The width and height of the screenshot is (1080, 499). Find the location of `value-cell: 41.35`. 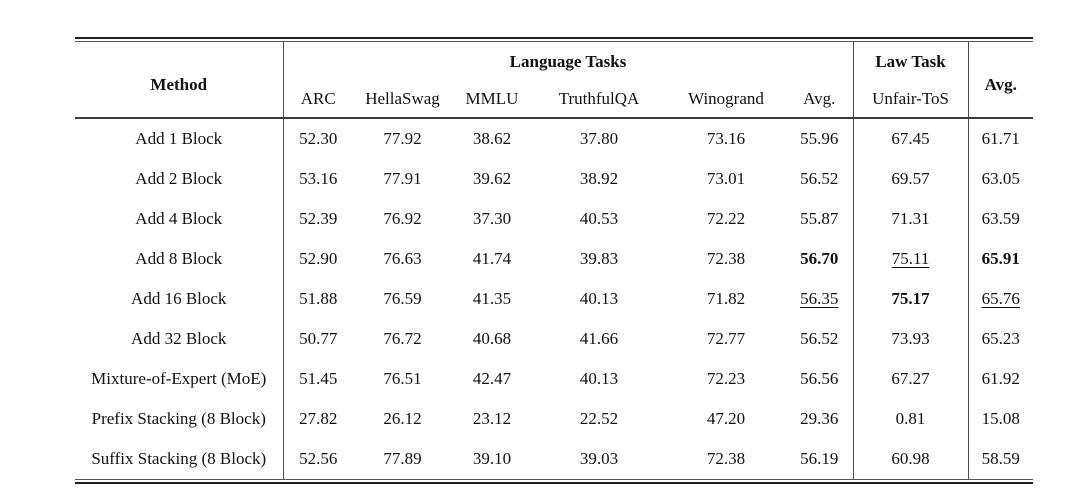

value-cell: 41.35 is located at coordinates (492, 298).